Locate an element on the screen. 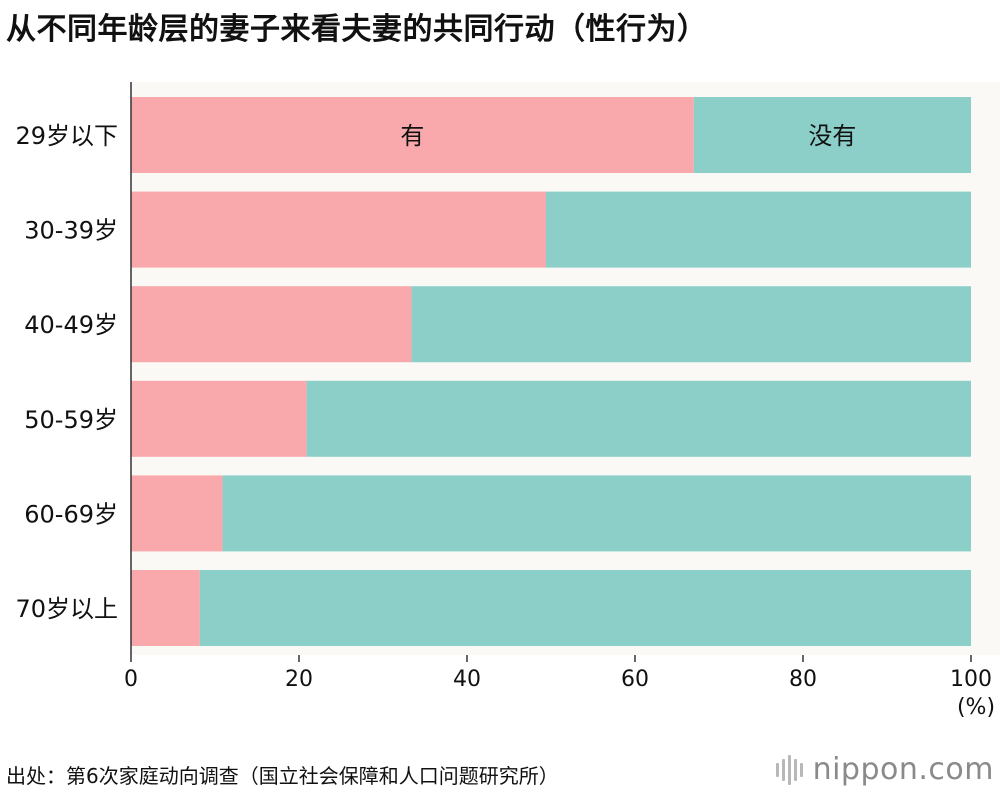  x-tick-label: 20 is located at coordinates (299, 679).